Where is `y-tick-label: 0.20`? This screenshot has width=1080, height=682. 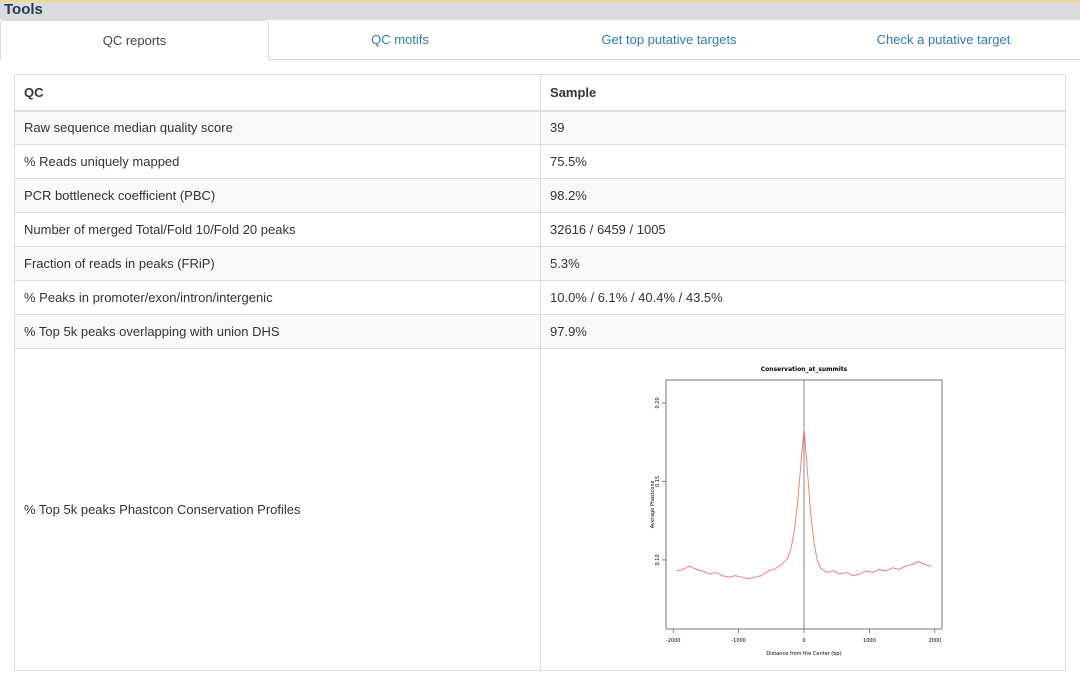
y-tick-label: 0.20 is located at coordinates (658, 402).